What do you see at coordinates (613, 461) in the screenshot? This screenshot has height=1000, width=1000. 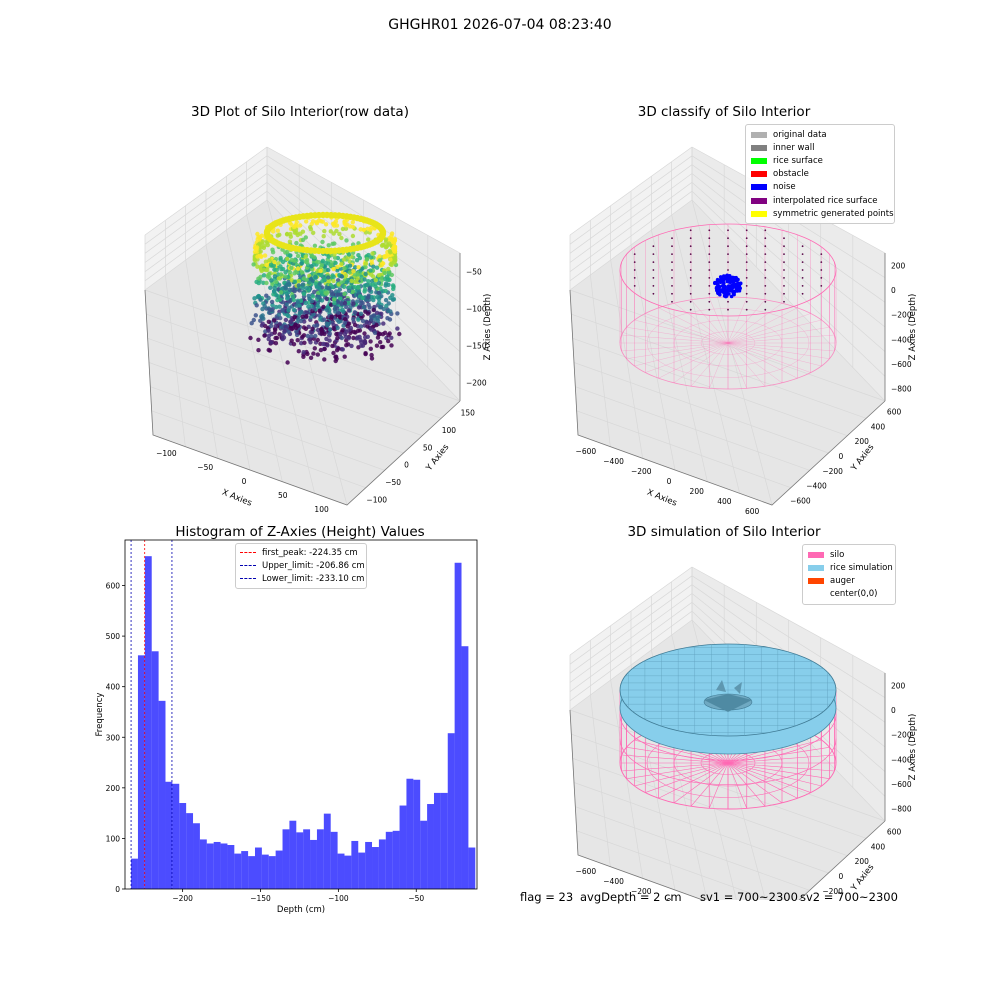 I see `x-tick-label: −400` at bounding box center [613, 461].